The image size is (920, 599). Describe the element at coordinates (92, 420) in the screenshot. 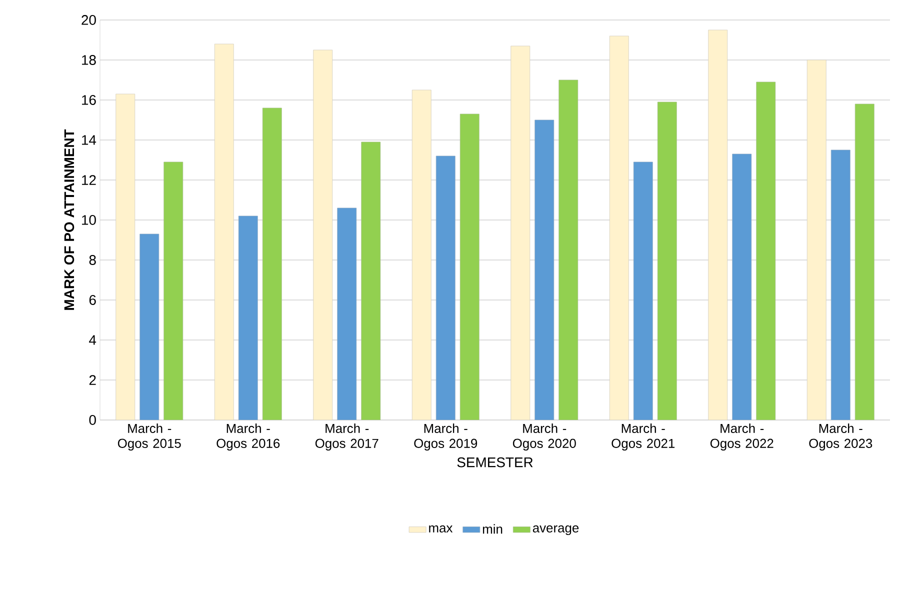

I see `y-tick-label: 0` at that location.